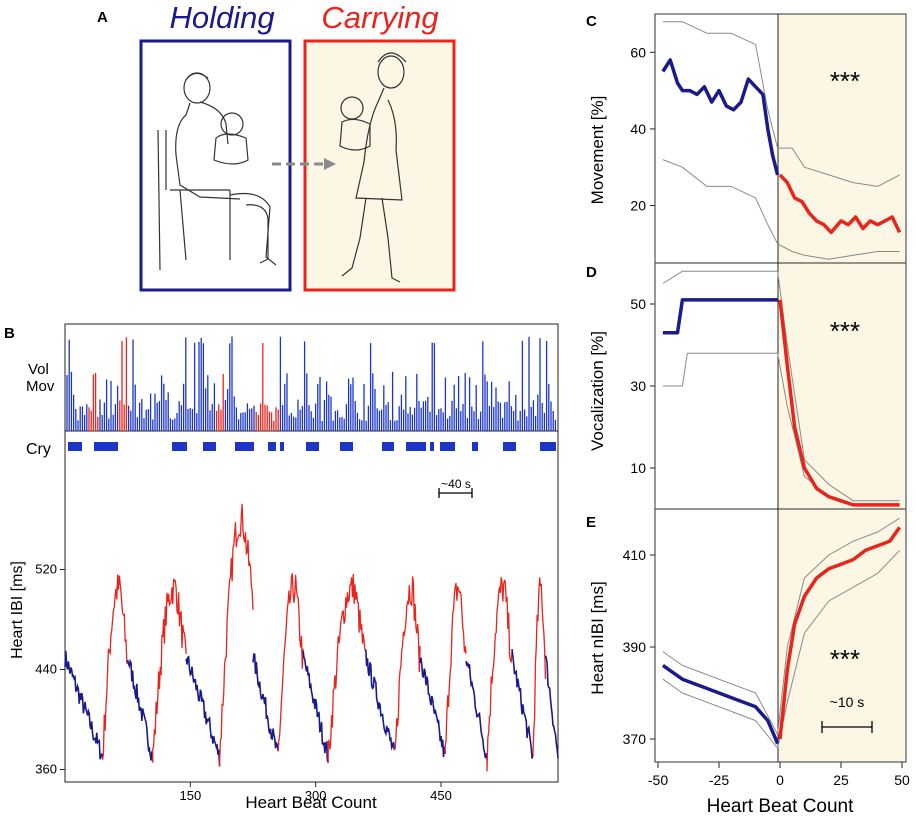 The image size is (916, 823). I want to click on panel-e-ytick-label: 410, so click(635, 555).